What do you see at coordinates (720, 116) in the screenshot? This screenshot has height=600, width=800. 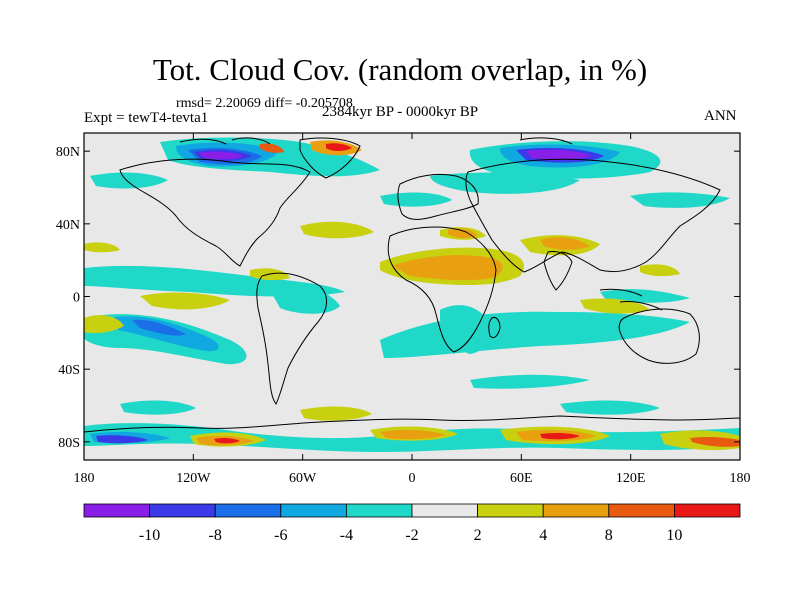 I see `season-label: ANN` at bounding box center [720, 116].